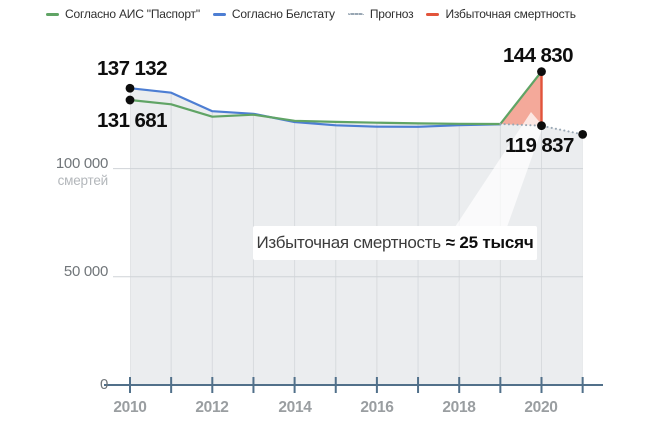 This screenshot has width=662, height=433. I want to click on data-label-pasport-2010: 131 681, so click(132, 120).